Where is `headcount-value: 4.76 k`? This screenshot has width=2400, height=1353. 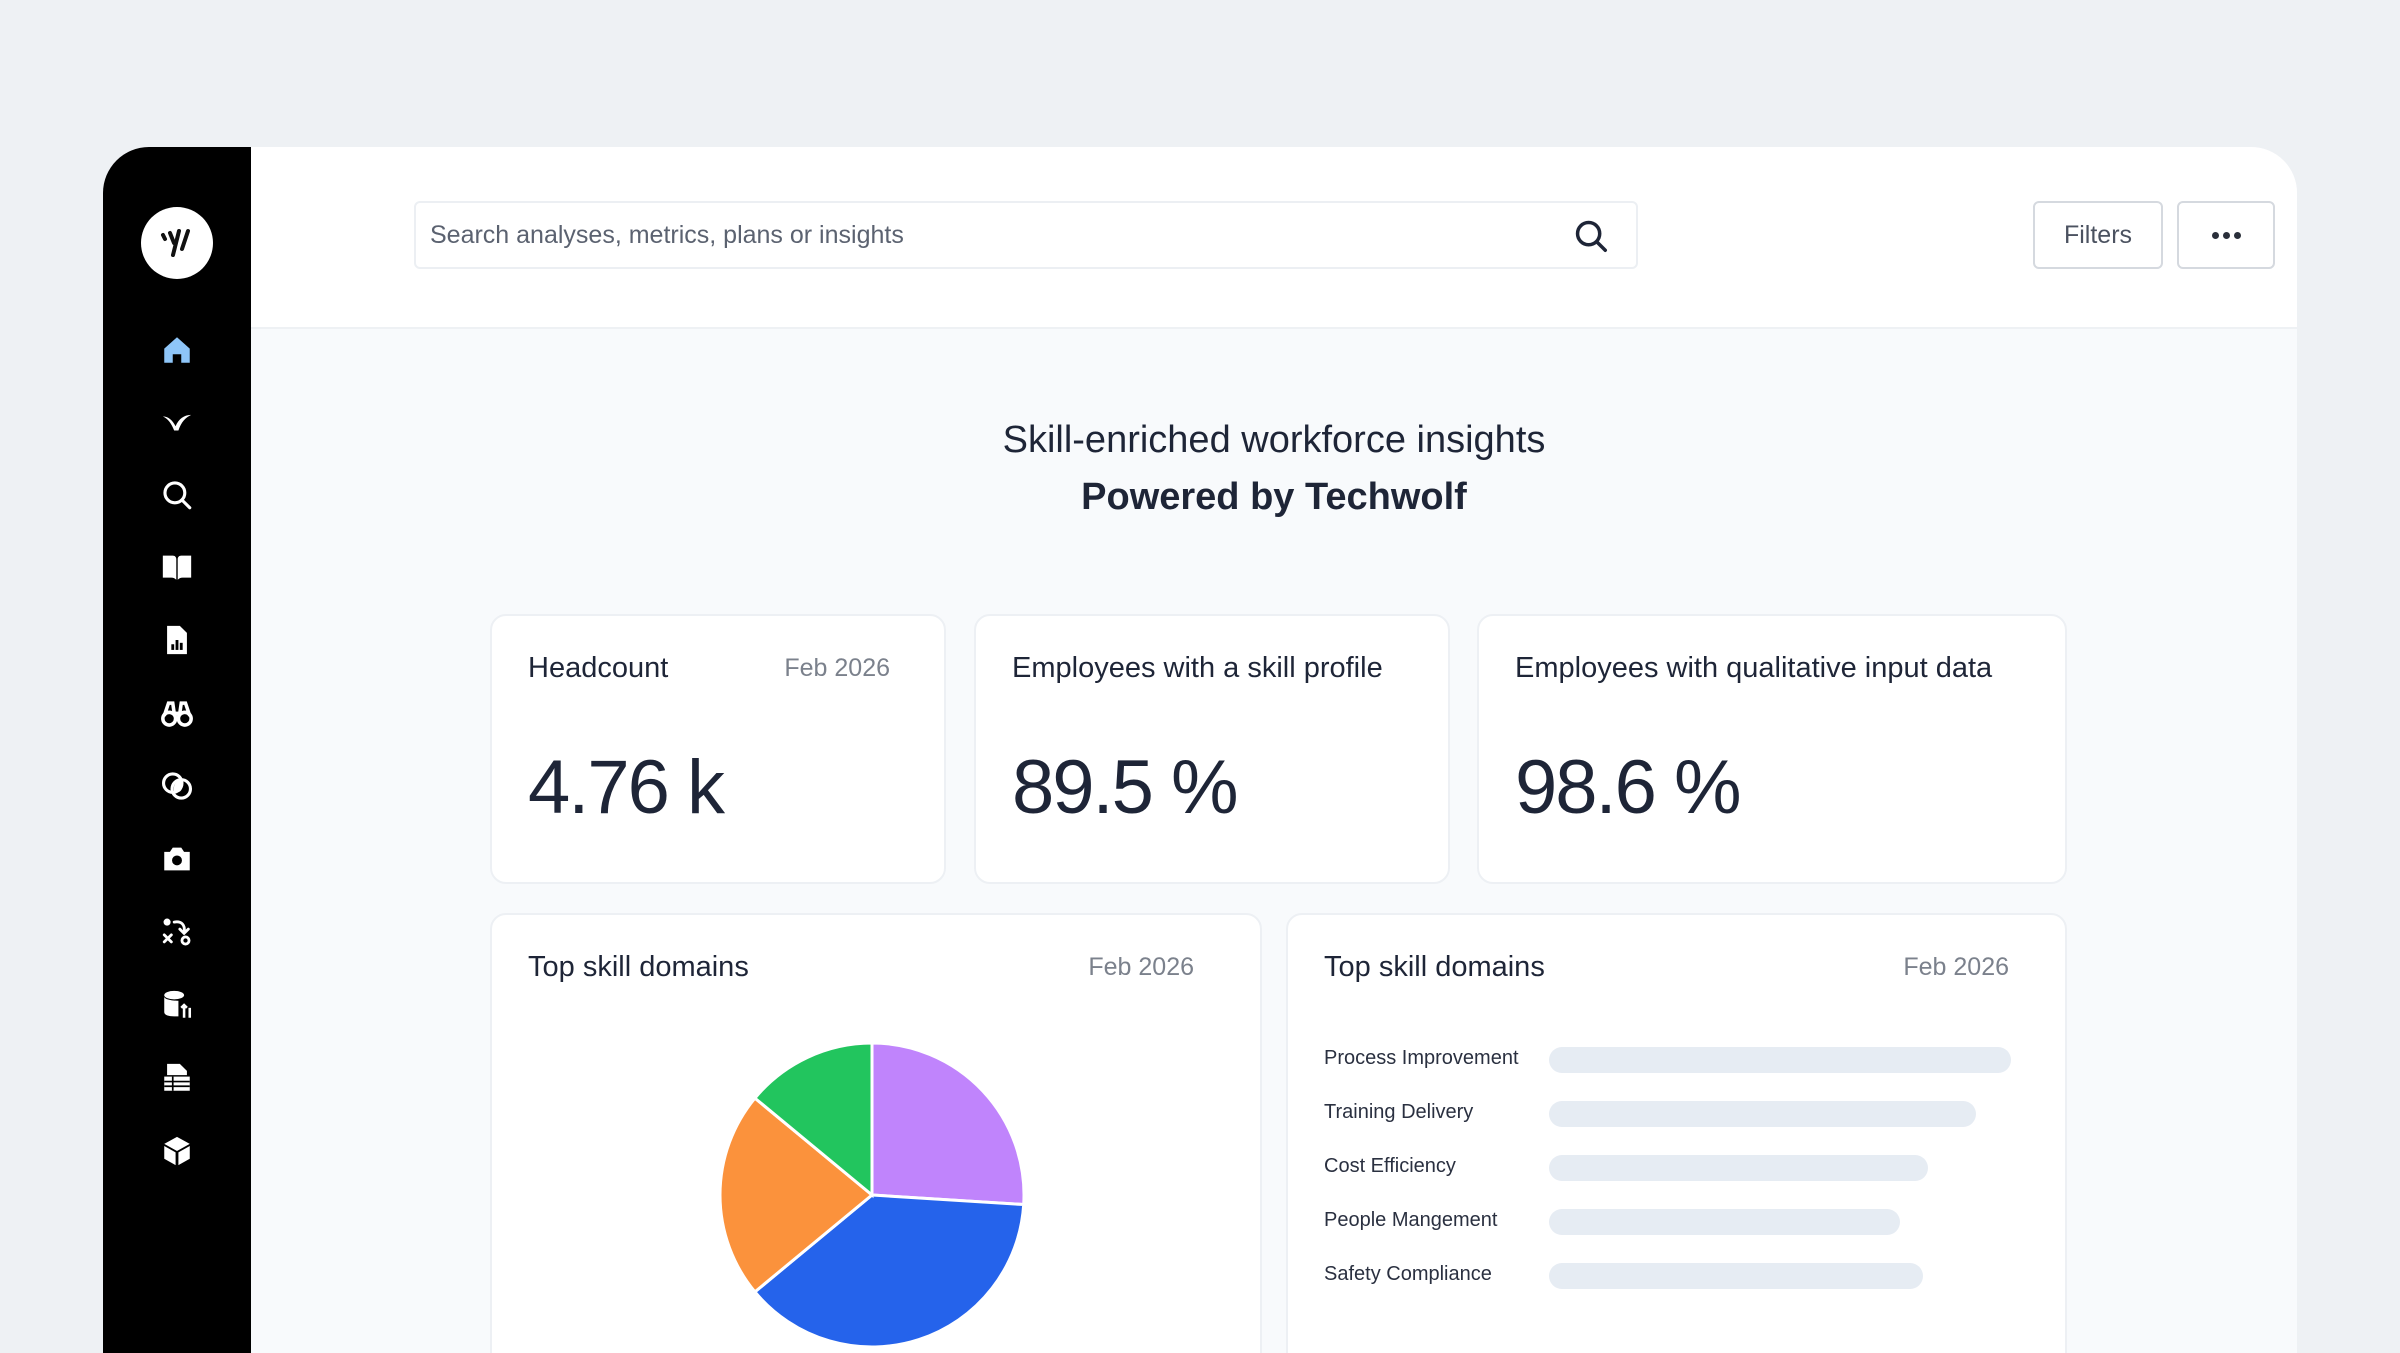
headcount-value: 4.76 k is located at coordinates (626, 787).